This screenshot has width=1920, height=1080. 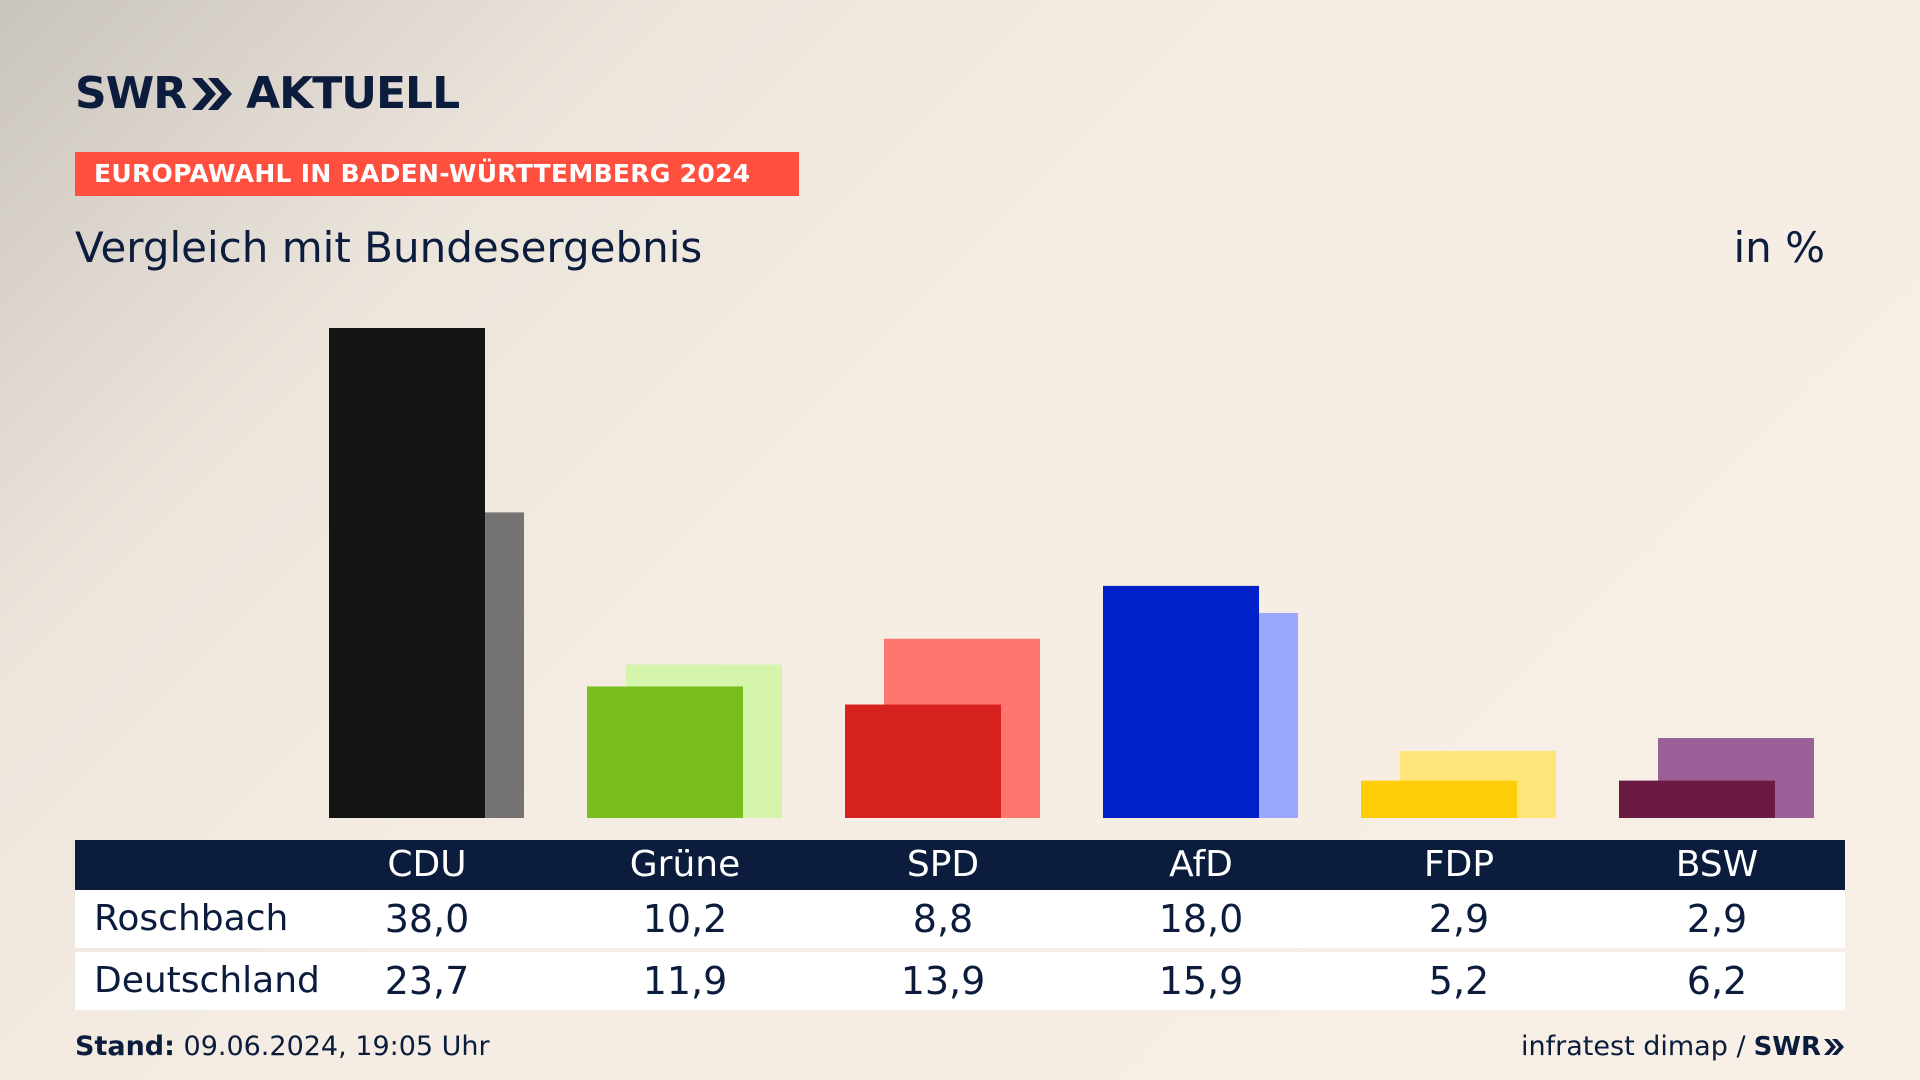 I want to click on value-cell: 13,9, so click(x=943, y=981).